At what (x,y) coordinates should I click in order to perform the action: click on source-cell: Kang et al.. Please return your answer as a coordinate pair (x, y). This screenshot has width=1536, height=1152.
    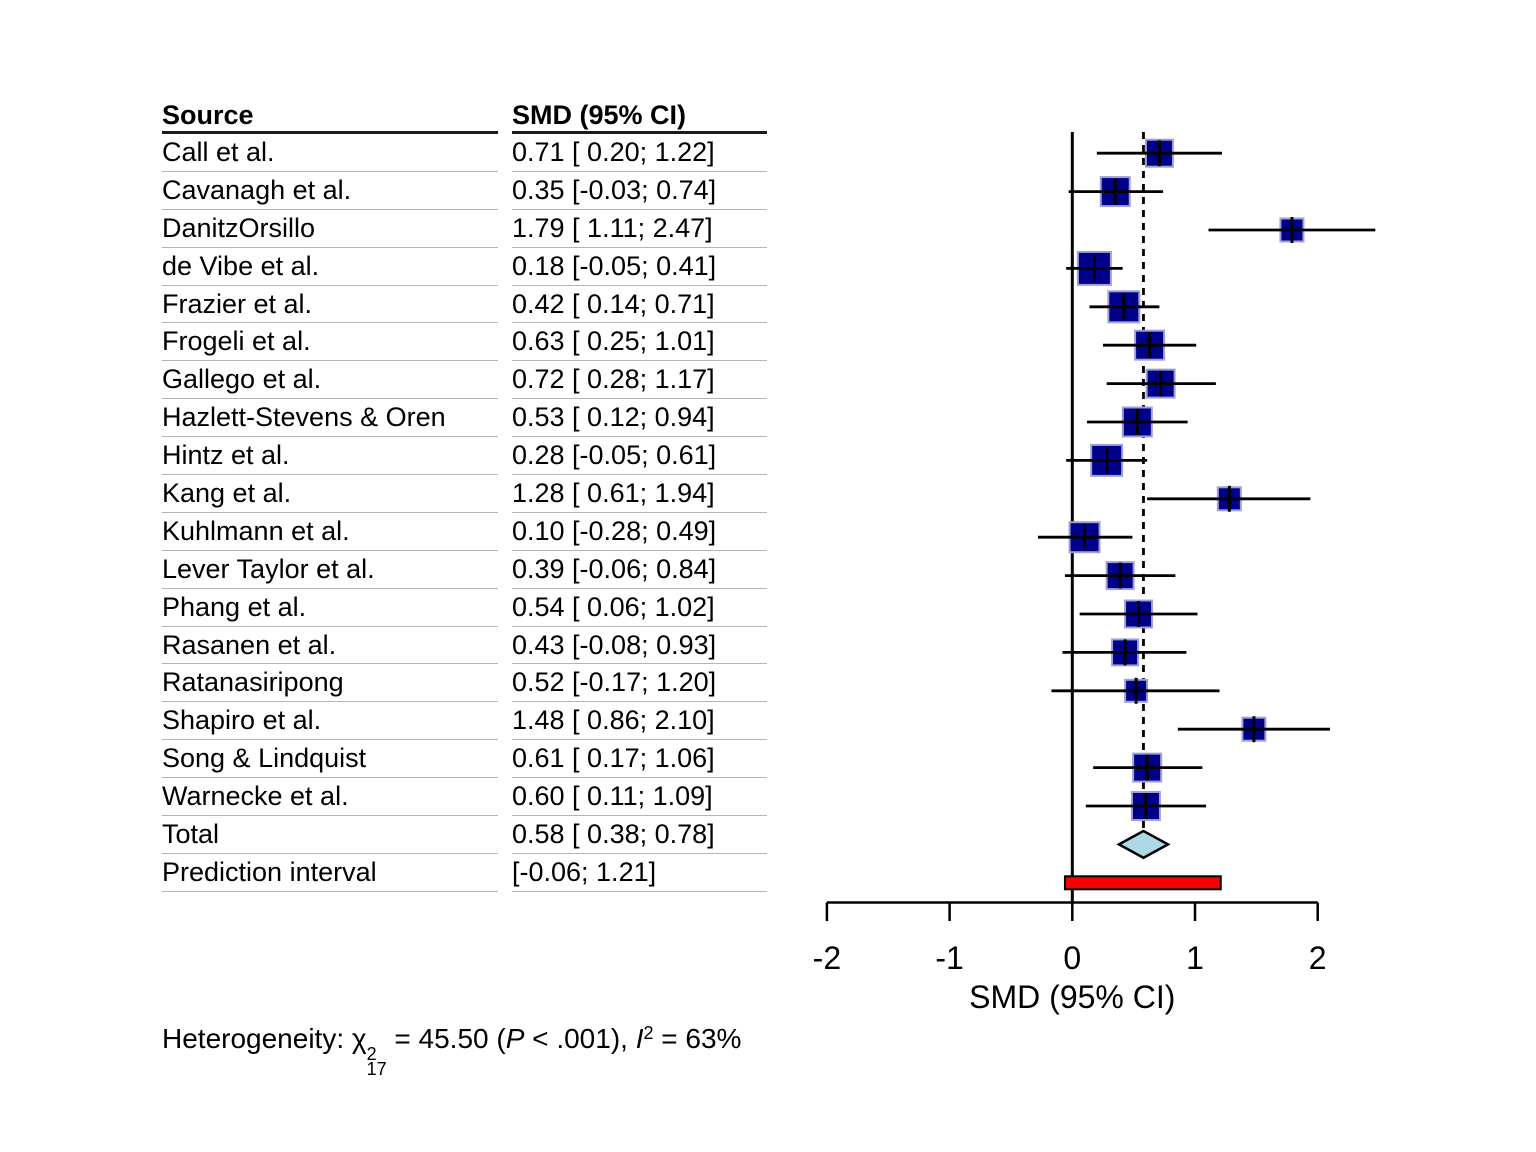
    Looking at the image, I should click on (330, 494).